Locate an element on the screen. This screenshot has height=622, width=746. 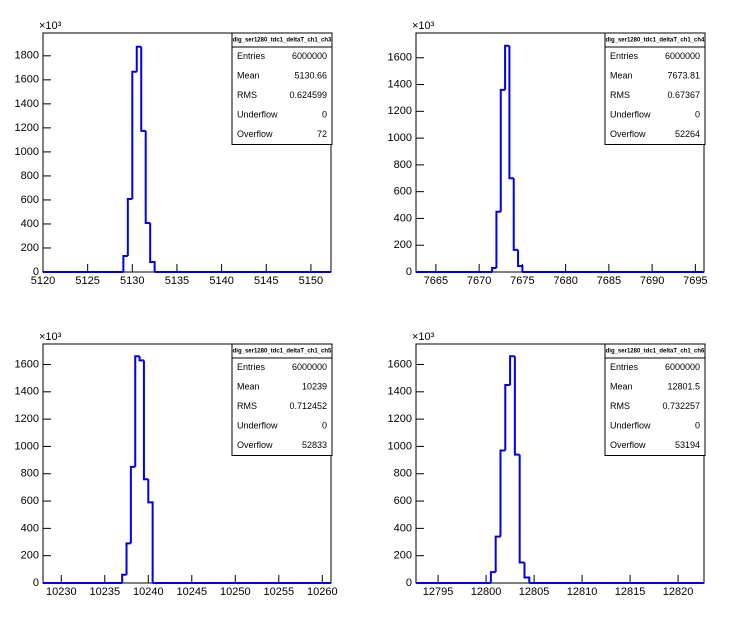
stats-value: 10239 is located at coordinates (314, 387).